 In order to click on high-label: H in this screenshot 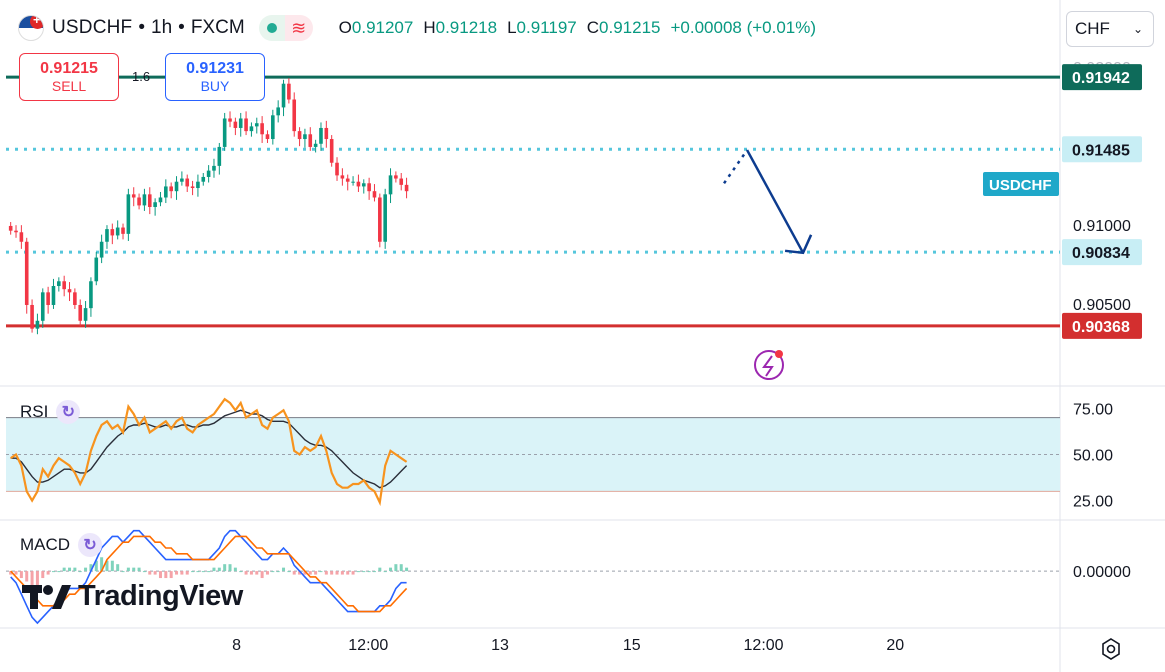, I will do `click(429, 27)`.